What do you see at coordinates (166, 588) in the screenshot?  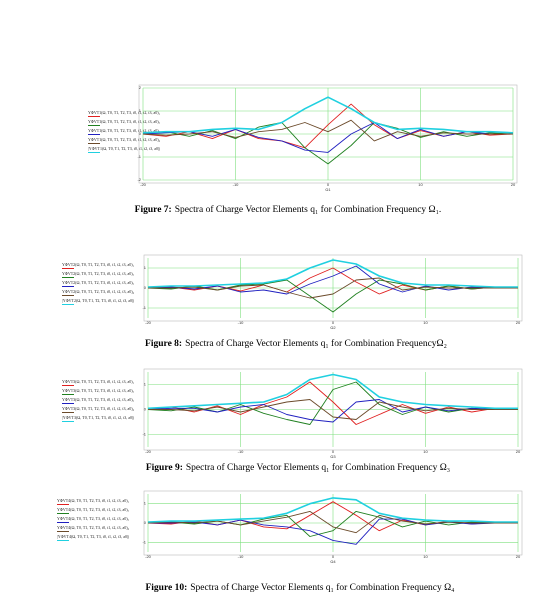 I see `caption-label: Figure 10:` at bounding box center [166, 588].